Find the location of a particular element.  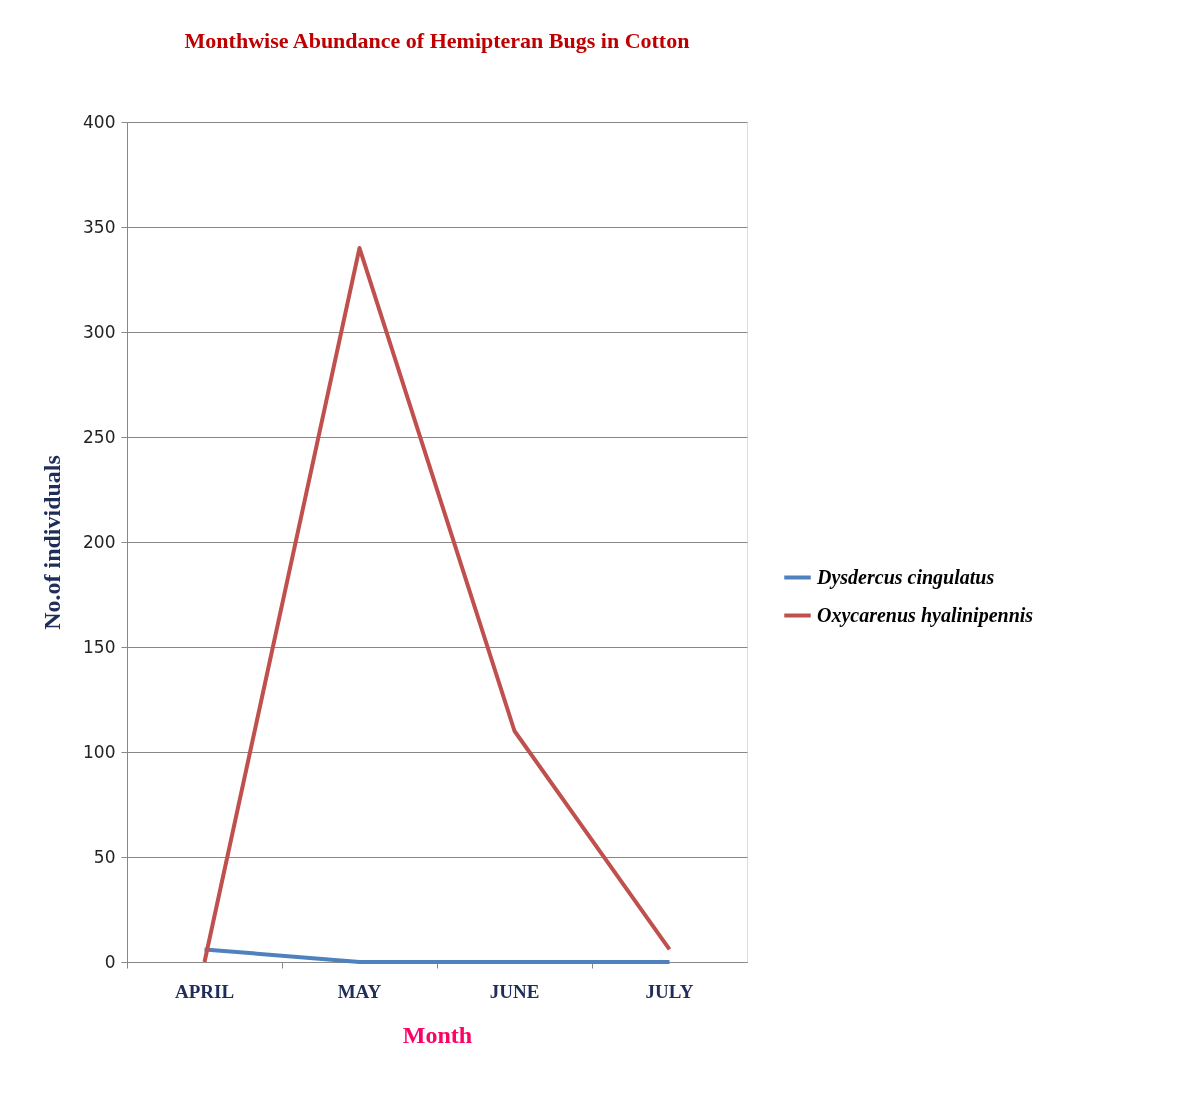

chart-title: Monthwise Abundance of Hemipteran Bugs in Cotton is located at coordinates (437, 40).